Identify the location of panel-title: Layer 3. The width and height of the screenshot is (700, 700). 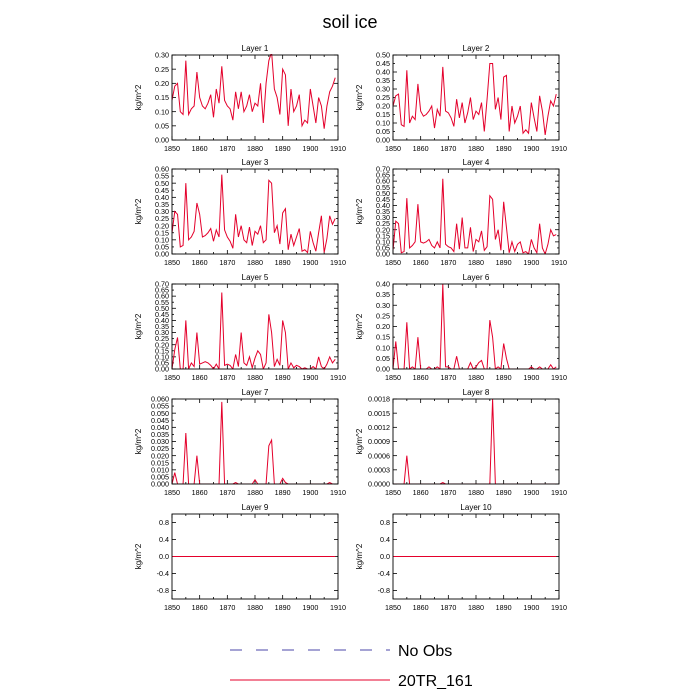
(255, 162).